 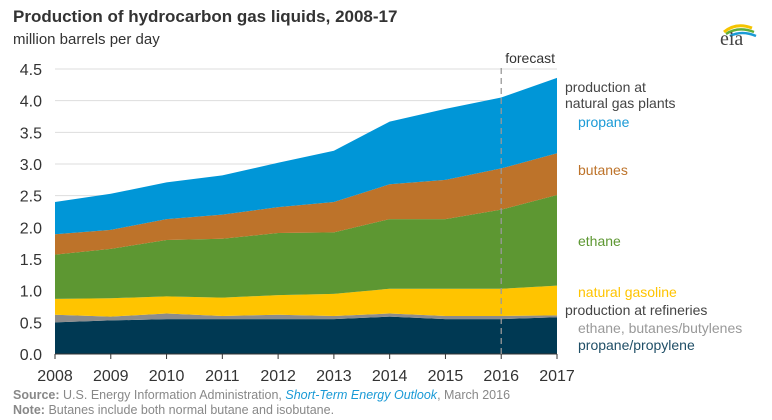 I want to click on x-tick-label: 2015, so click(x=446, y=376).